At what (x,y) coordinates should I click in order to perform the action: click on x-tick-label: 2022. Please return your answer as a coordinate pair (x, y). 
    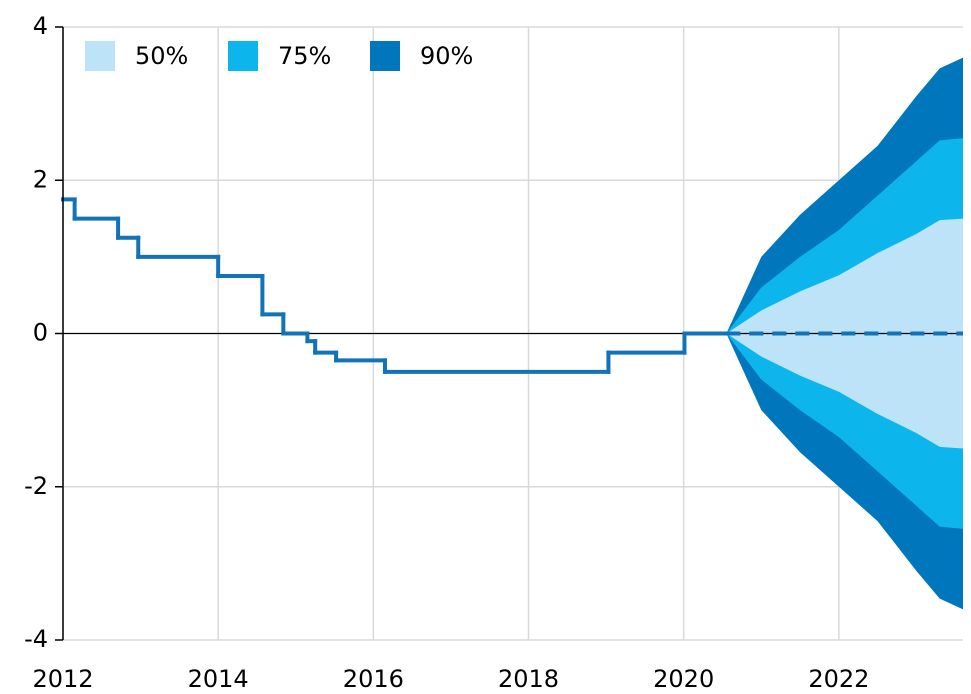
    Looking at the image, I should click on (838, 679).